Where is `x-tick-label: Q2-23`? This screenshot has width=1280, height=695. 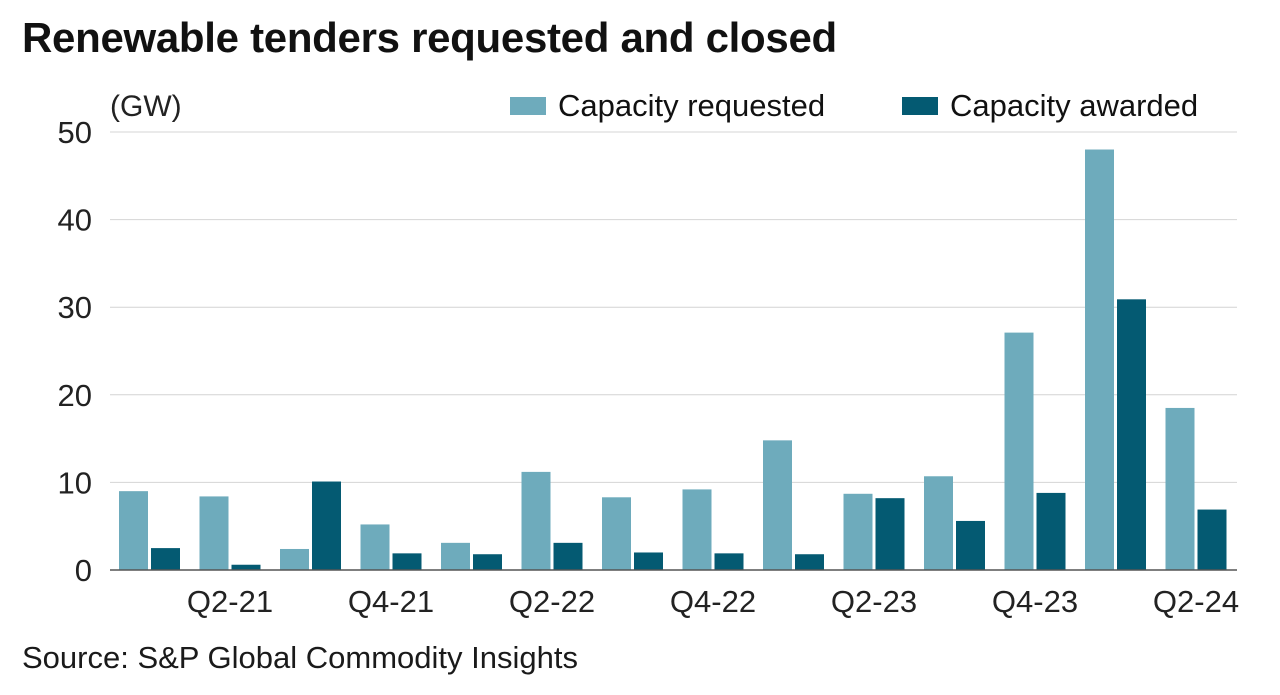 x-tick-label: Q2-23 is located at coordinates (874, 601).